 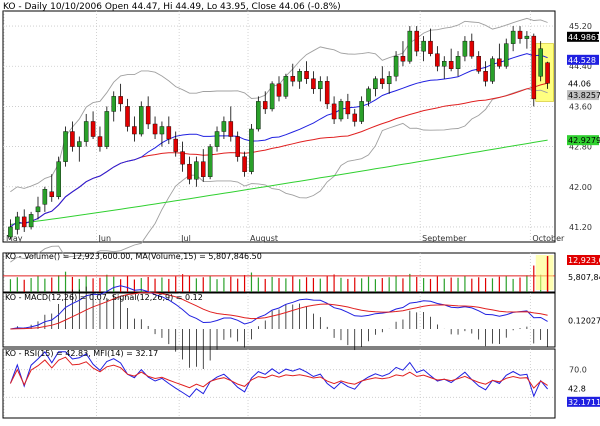 I want to click on volume-badge-label: 12,923,600, so click(x=584, y=260).